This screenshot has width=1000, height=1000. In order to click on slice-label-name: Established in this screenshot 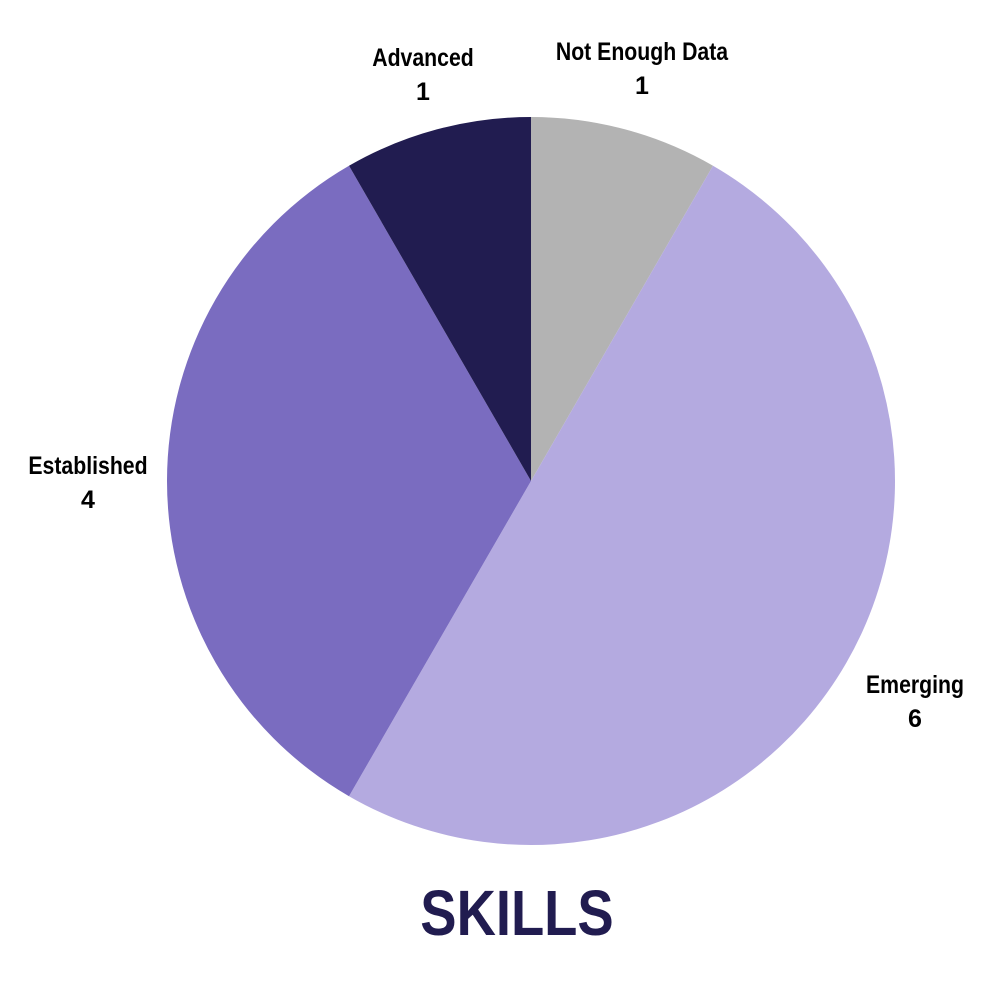, I will do `click(87, 465)`.